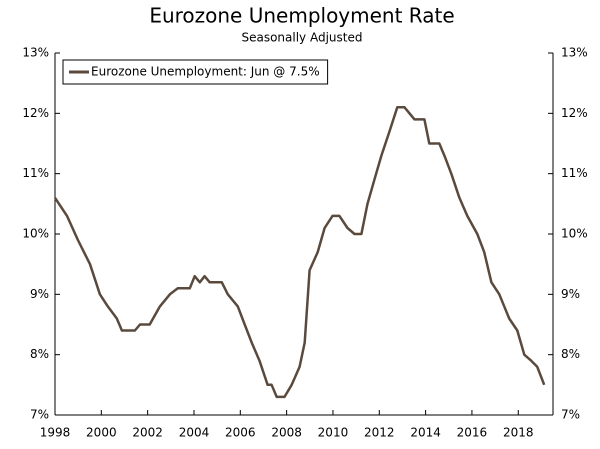 This screenshot has height=449, width=600. What do you see at coordinates (101, 433) in the screenshot?
I see `x-tick-label: 2000` at bounding box center [101, 433].